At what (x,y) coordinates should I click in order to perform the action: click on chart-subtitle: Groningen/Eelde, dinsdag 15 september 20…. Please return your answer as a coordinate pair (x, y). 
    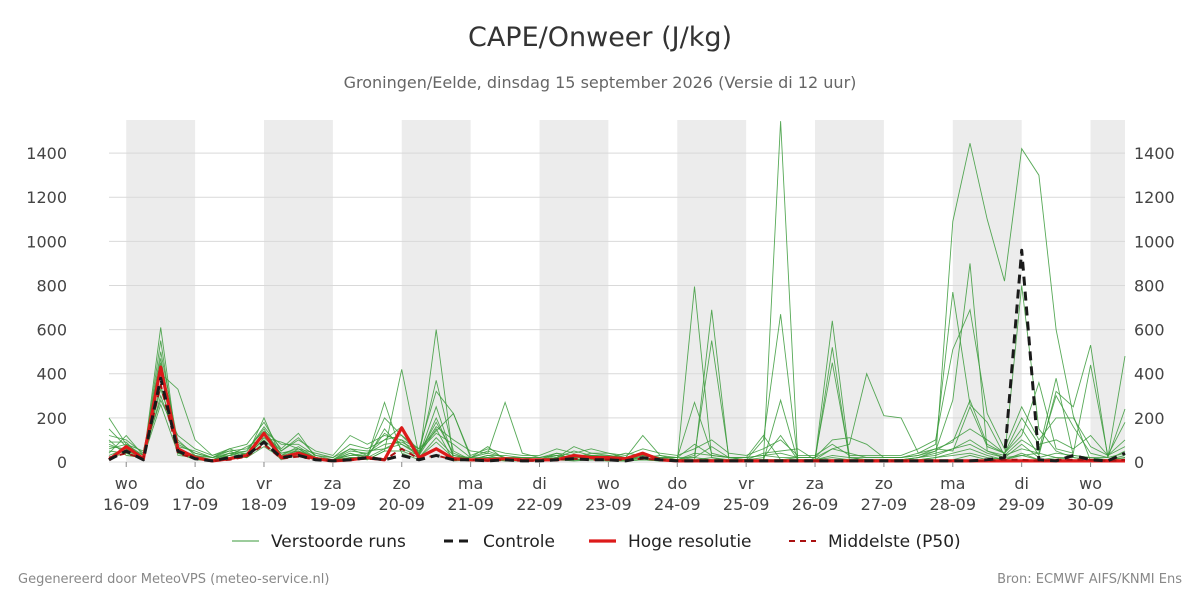
    Looking at the image, I should click on (600, 82).